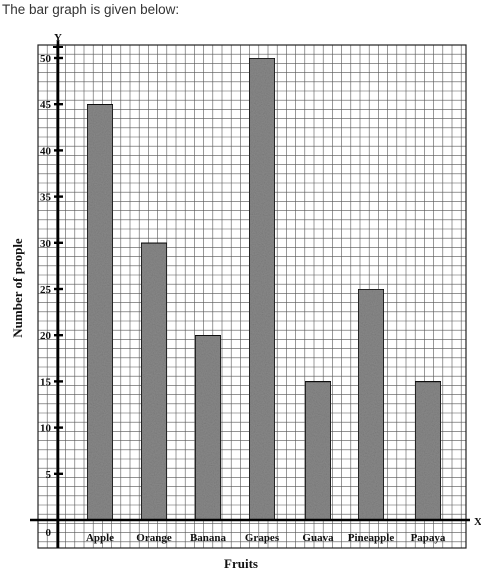 This screenshot has width=481, height=576. I want to click on bar-papaya, so click(428, 450).